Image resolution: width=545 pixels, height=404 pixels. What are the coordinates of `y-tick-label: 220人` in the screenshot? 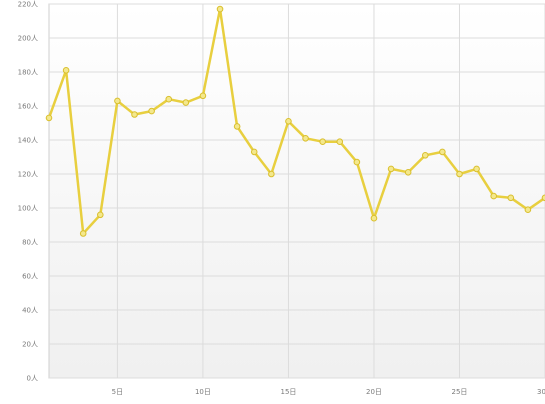 It's located at (28, 5).